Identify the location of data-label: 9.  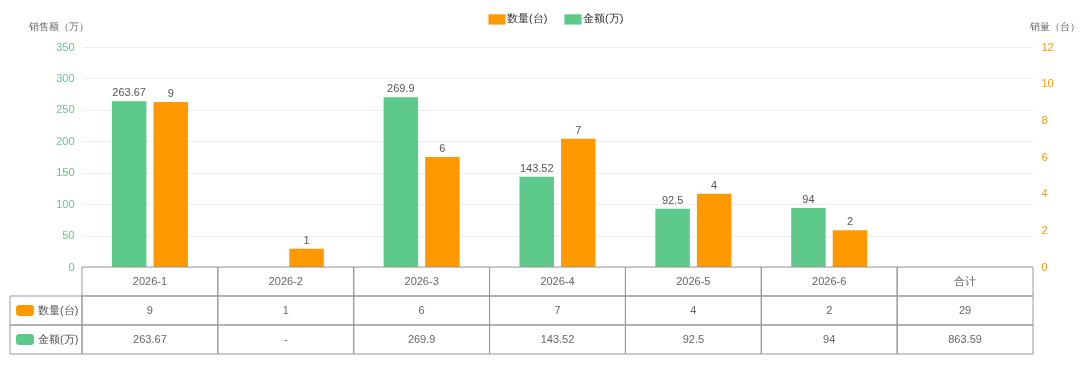
(149, 309).